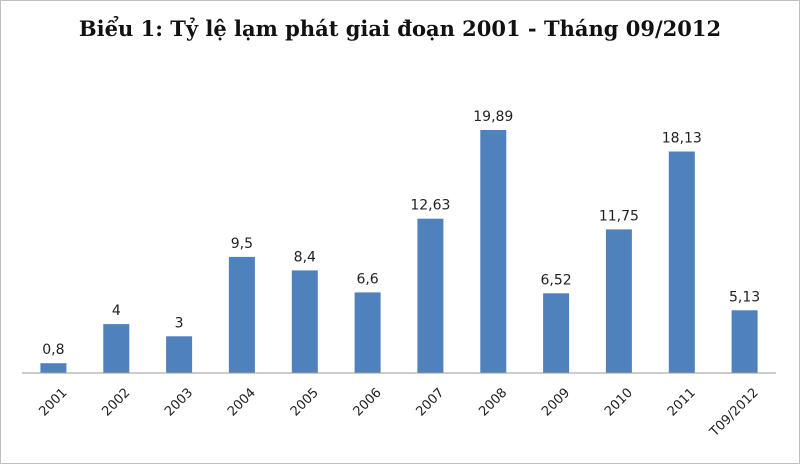 This screenshot has width=800, height=464. Describe the element at coordinates (734, 412) in the screenshot. I see `x-tick-label-T09/2012: T09/2012` at that location.